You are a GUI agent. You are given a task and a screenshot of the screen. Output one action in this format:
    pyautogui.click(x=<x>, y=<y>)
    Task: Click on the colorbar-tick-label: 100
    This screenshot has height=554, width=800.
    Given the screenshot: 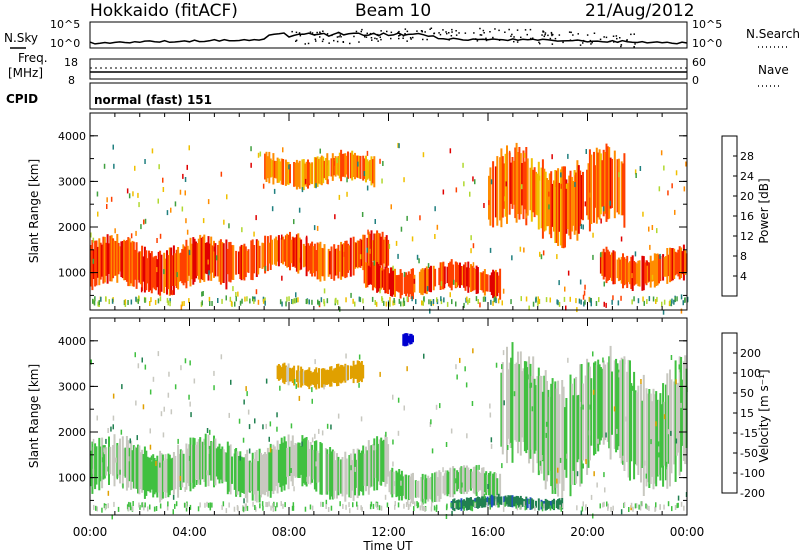 What is the action you would take?
    pyautogui.click(x=750, y=373)
    